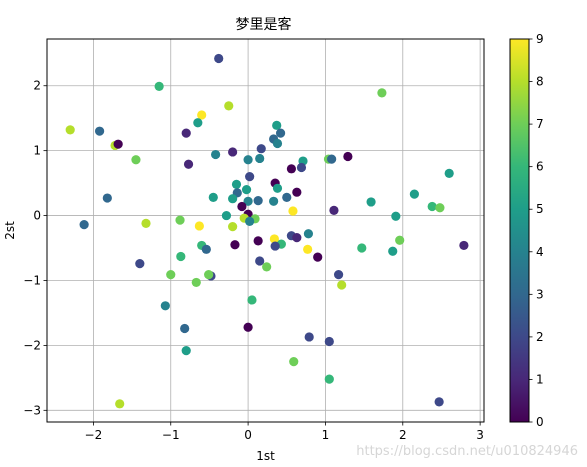  I want to click on x-tick-label: −2, so click(94, 435).